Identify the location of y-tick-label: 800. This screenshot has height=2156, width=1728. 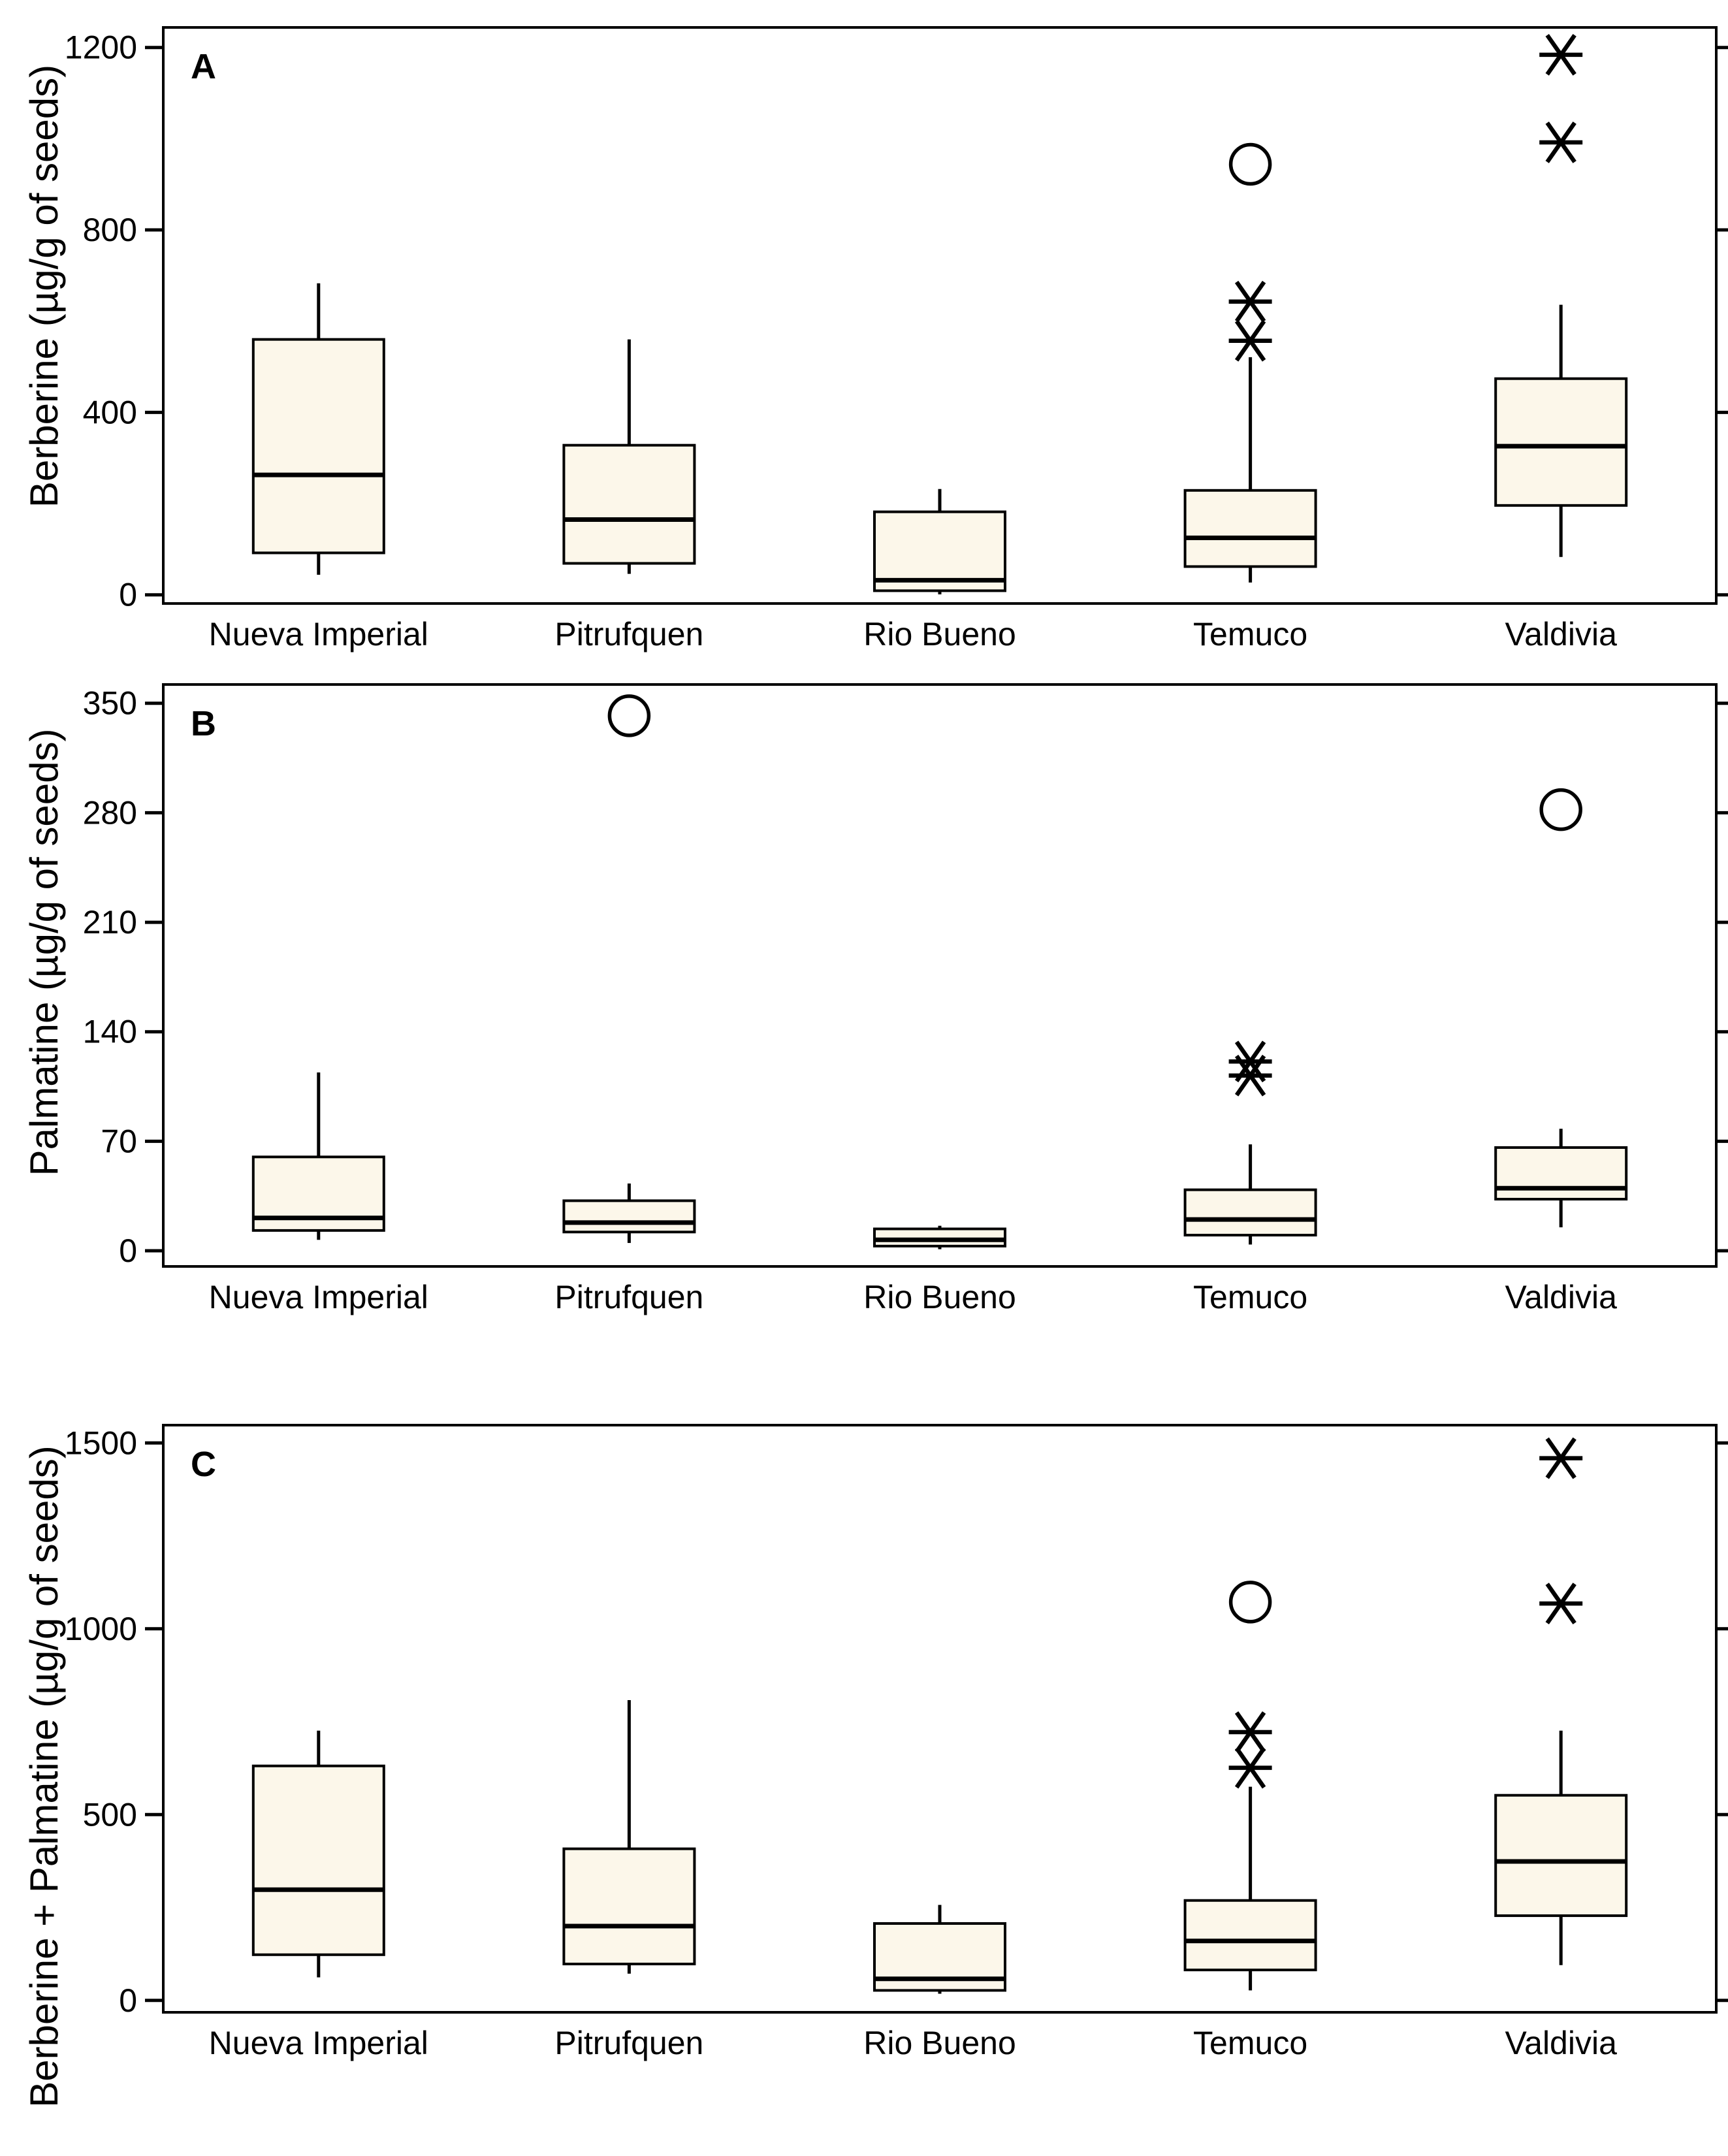
(110, 230).